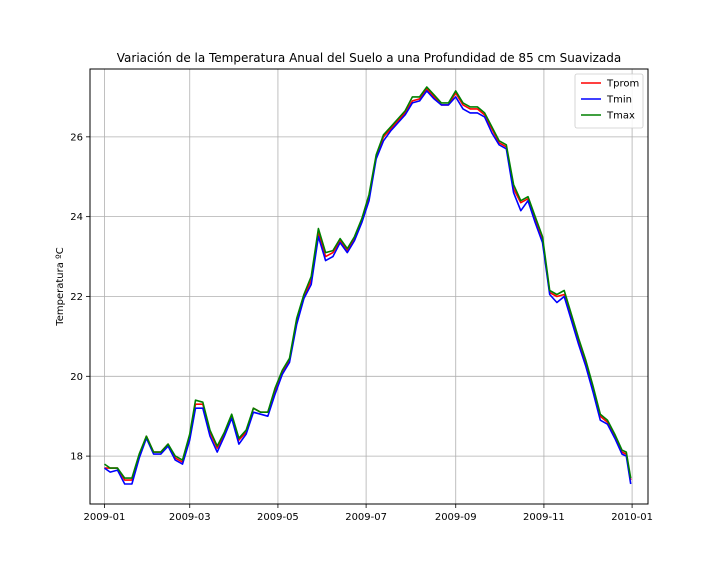 The width and height of the screenshot is (720, 576). What do you see at coordinates (105, 517) in the screenshot?
I see `x-tick-label: 2009-01` at bounding box center [105, 517].